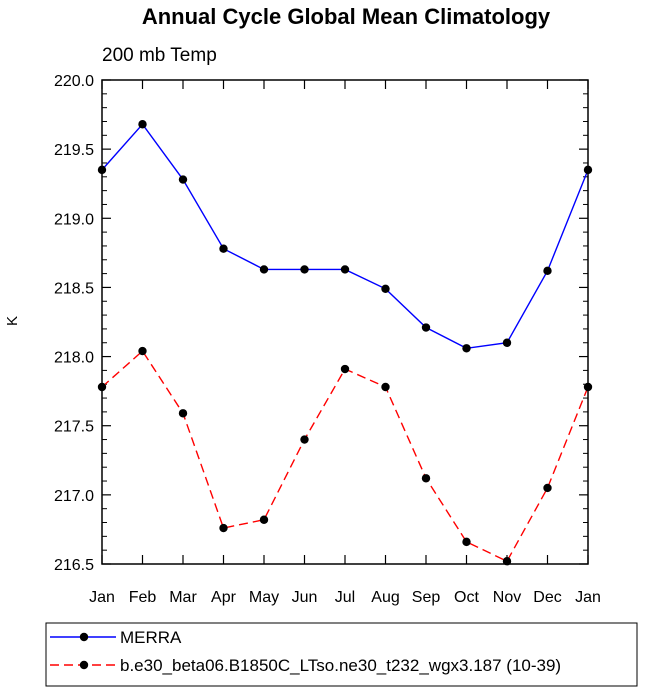 The height and width of the screenshot is (691, 649). What do you see at coordinates (224, 597) in the screenshot?
I see `x-tick-label: Apr` at bounding box center [224, 597].